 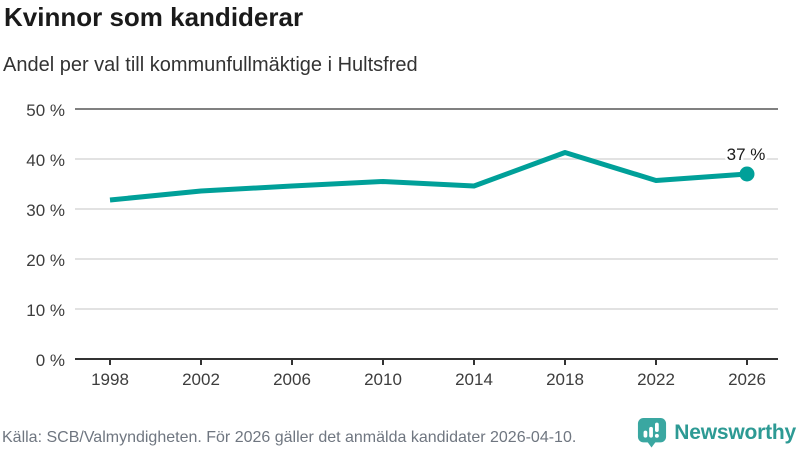 What do you see at coordinates (45, 310) in the screenshot?
I see `y-tick-label: 10 %` at bounding box center [45, 310].